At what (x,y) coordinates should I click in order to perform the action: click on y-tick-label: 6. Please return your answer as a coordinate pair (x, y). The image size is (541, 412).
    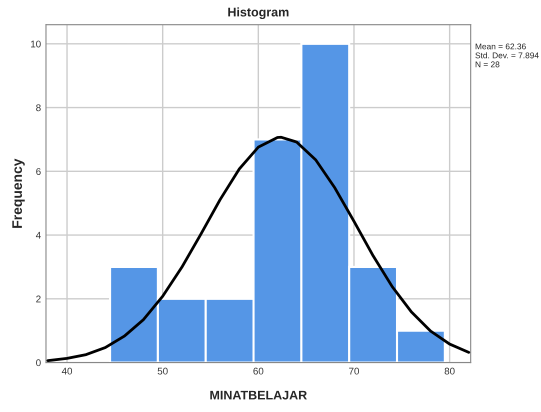
    Looking at the image, I should click on (38, 171).